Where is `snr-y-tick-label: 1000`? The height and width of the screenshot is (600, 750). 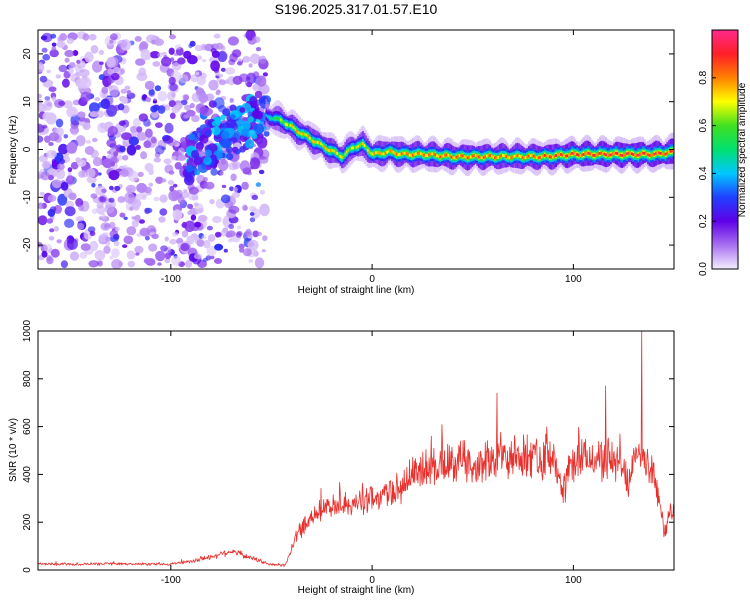
snr-y-tick-label: 1000 is located at coordinates (27, 330).